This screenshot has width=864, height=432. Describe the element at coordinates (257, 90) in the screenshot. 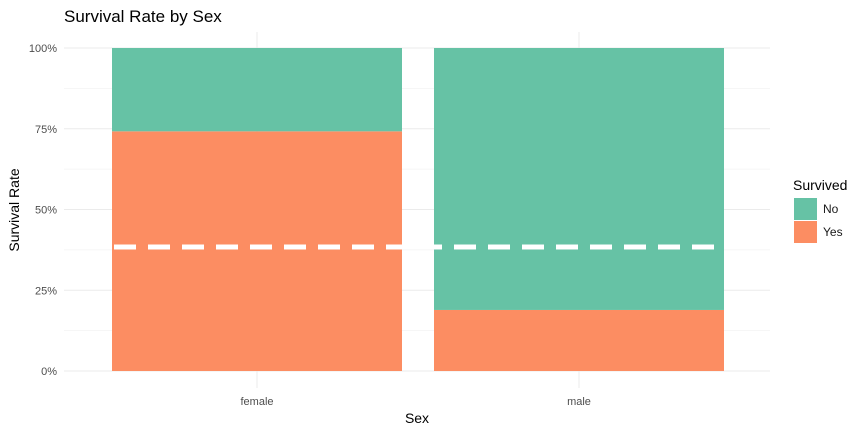

I see `bar-female-no` at that location.